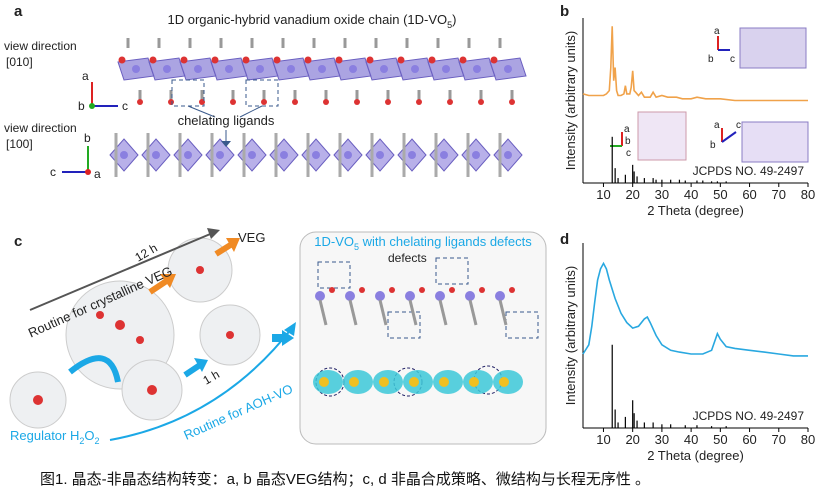 Image resolution: width=830 pixels, height=498 pixels. What do you see at coordinates (407, 258) in the screenshot?
I see `defects-label: defects` at bounding box center [407, 258].